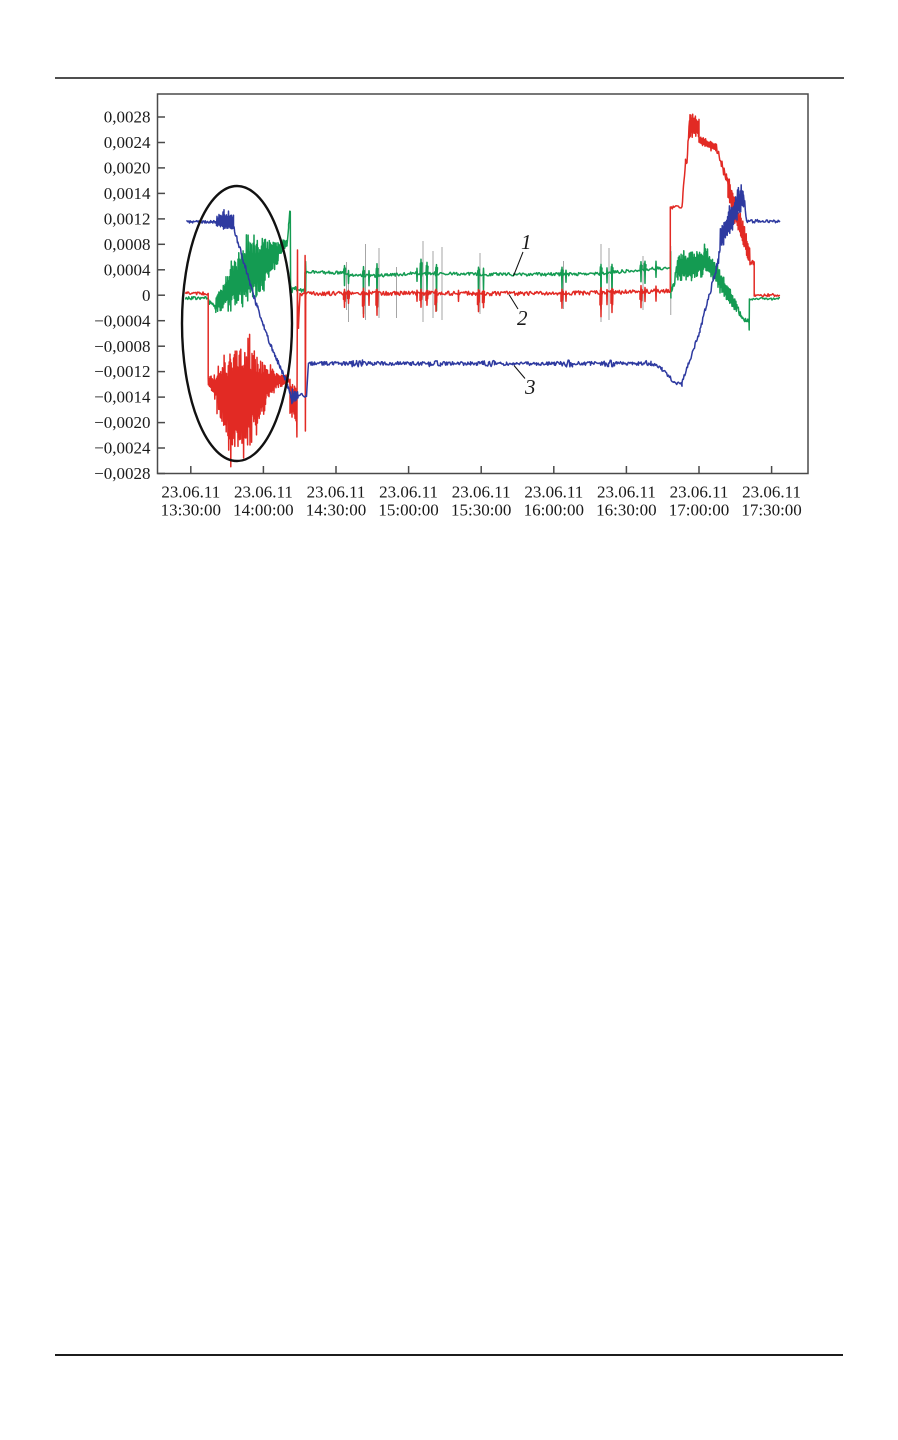  Describe the element at coordinates (146, 295) in the screenshot. I see `svg-text: 0` at that location.